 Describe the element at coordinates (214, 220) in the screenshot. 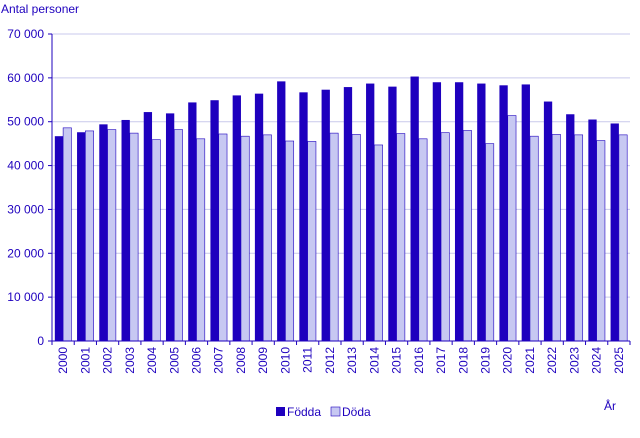

I see `bar-fodda-2007` at that location.